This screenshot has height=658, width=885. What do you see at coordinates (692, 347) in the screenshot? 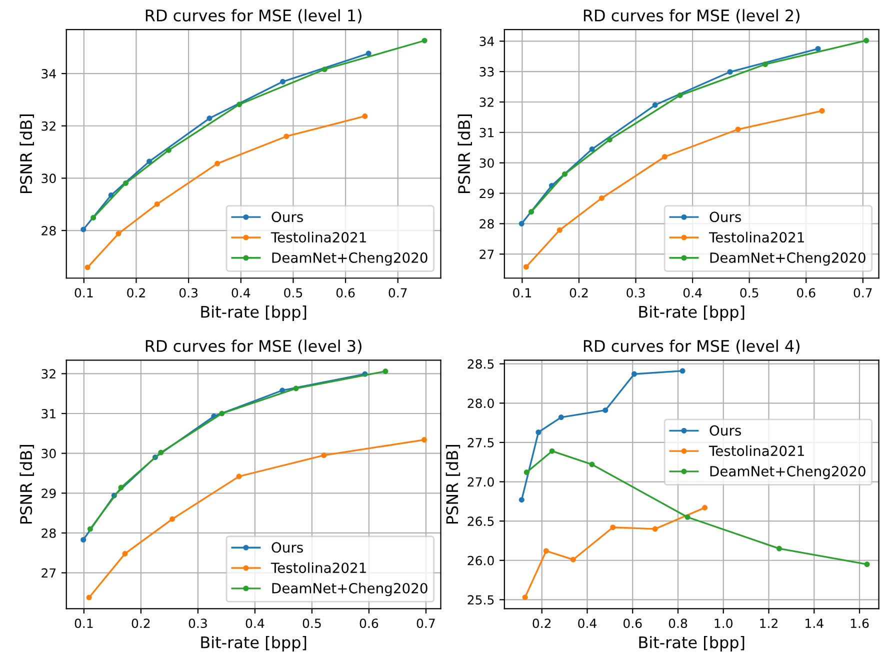
I see `chart-title: RD curves for MSE (level 4)` at bounding box center [692, 347].